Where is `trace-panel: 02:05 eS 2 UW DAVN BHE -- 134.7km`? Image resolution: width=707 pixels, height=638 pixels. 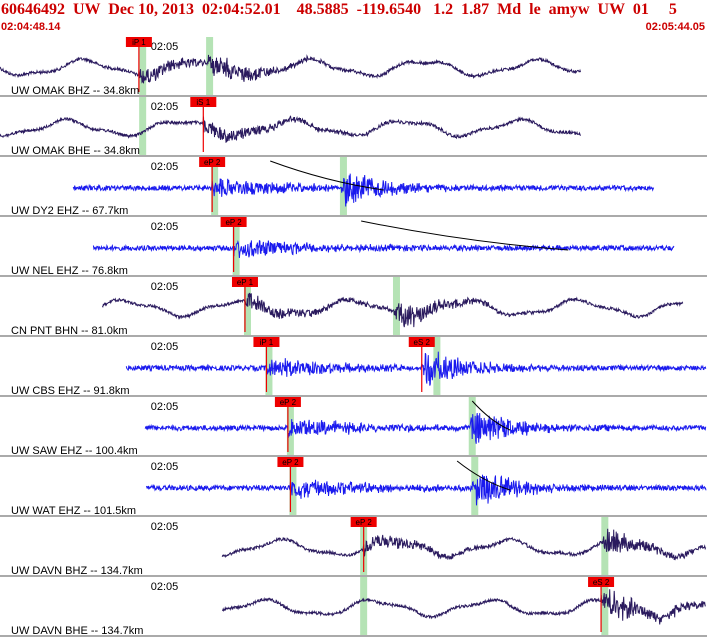
trace-panel: 02:05 eS 2 UW DAVN BHE -- 134.7km is located at coordinates (353, 607).